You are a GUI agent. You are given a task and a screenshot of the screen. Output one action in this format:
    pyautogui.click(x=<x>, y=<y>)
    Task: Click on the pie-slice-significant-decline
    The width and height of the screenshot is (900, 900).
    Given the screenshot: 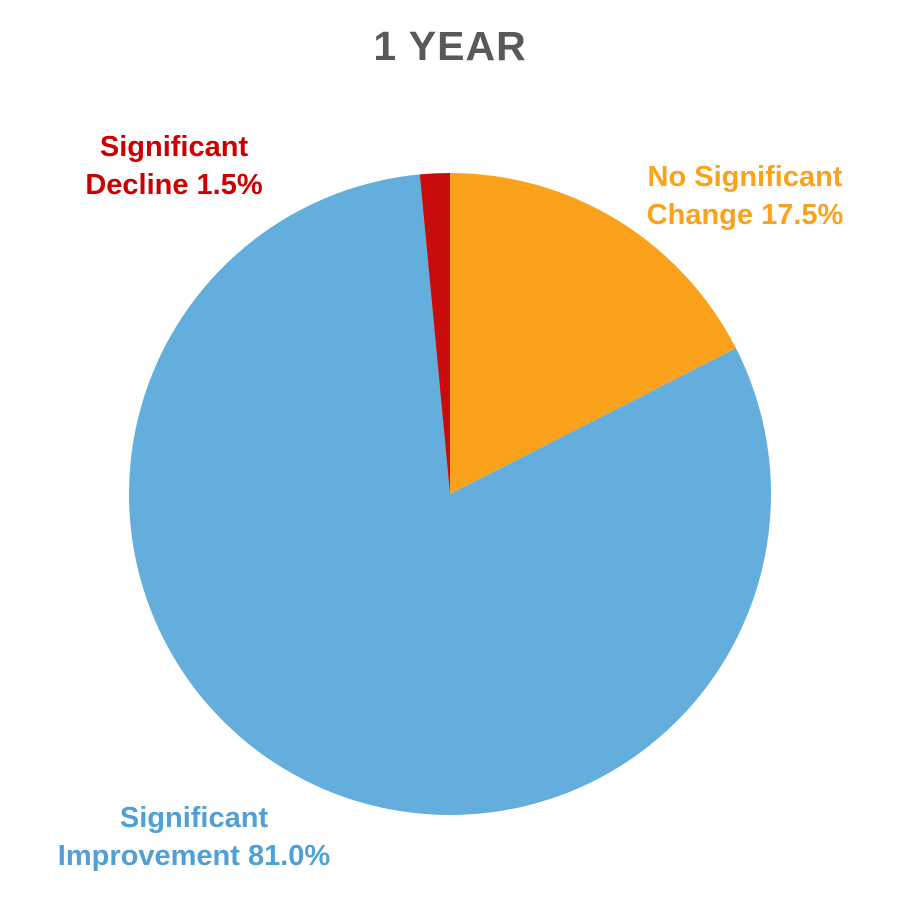 What is the action you would take?
    pyautogui.click(x=434, y=333)
    